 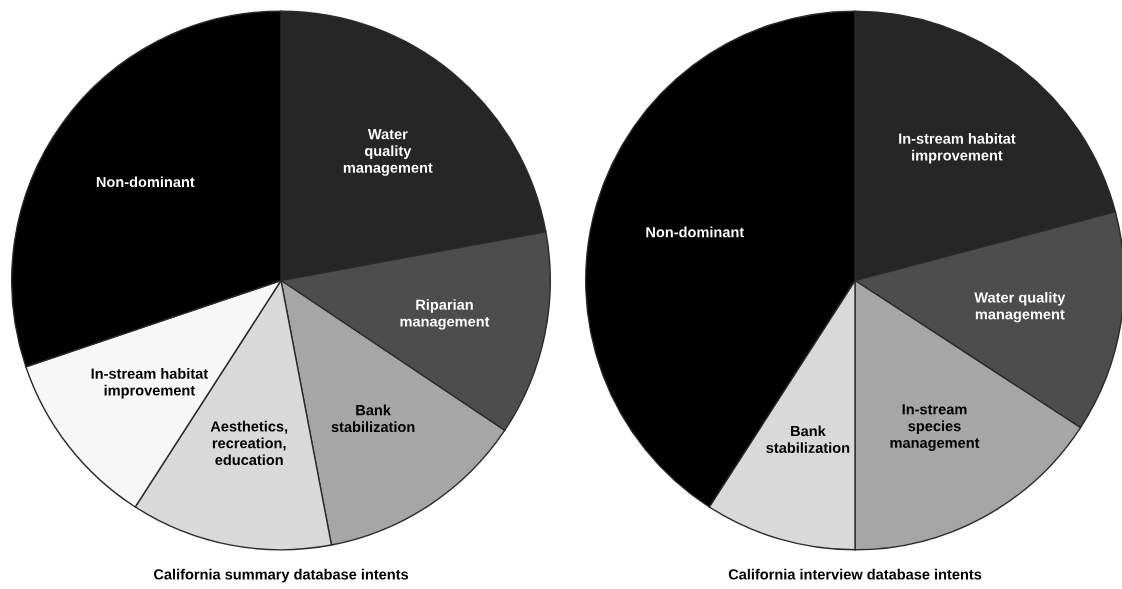 I want to click on slice-label: Riparian management, so click(x=445, y=314).